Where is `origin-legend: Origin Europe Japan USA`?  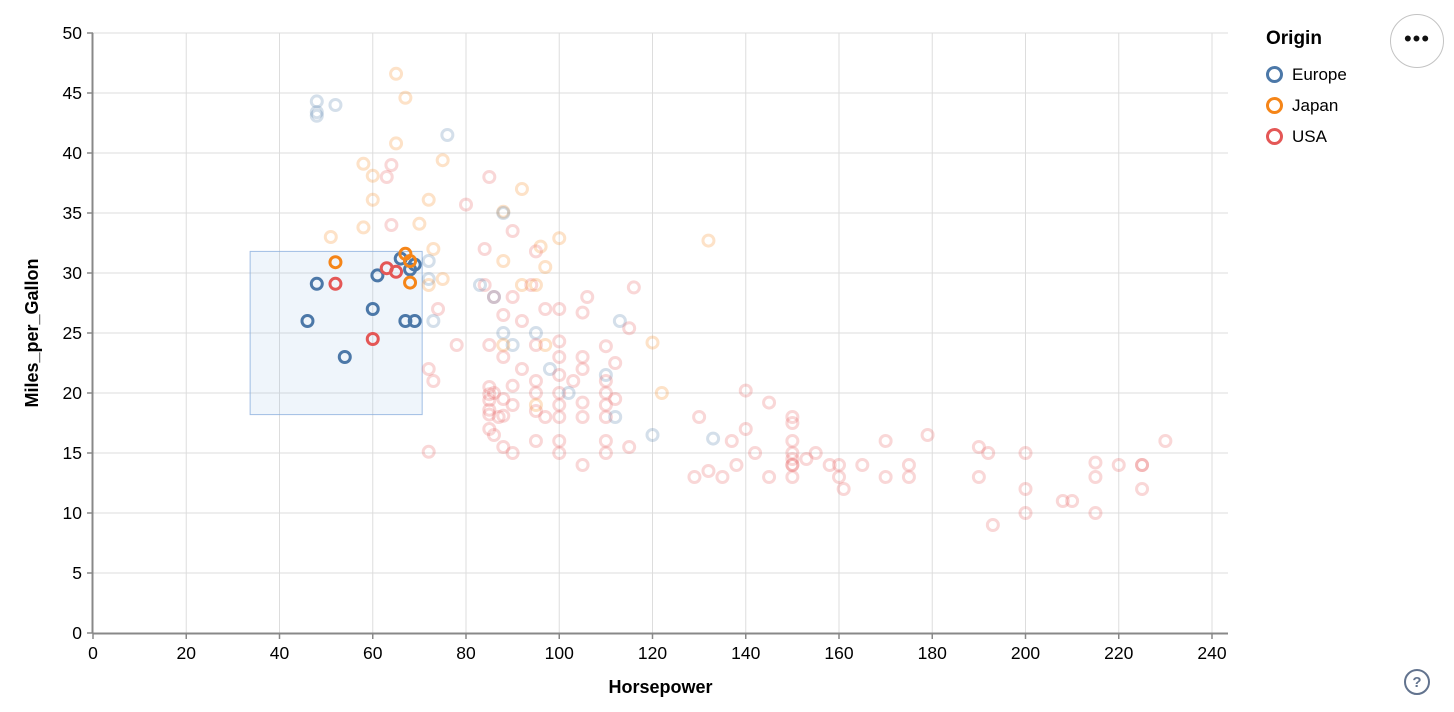
origin-legend: Origin Europe Japan USA is located at coordinates (1305, 90).